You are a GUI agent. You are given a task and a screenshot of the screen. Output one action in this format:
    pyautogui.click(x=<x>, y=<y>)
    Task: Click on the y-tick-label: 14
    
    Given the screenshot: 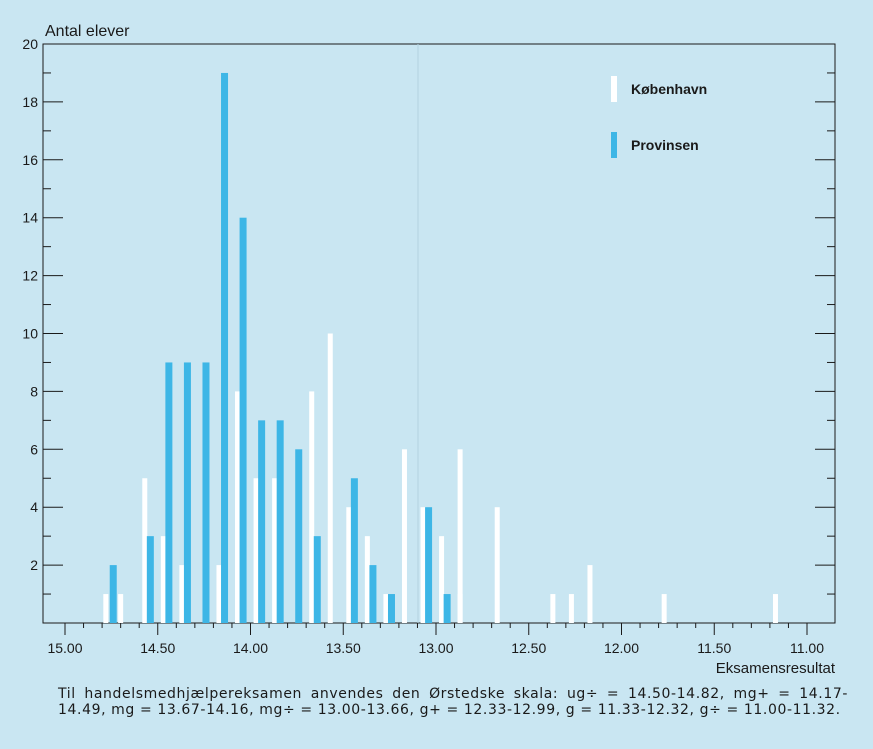 What is the action you would take?
    pyautogui.click(x=30, y=218)
    